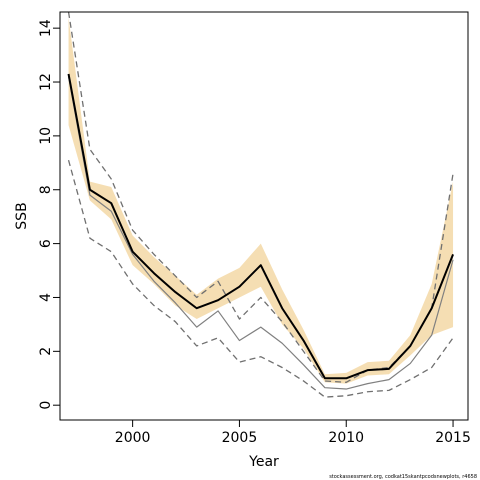  I want to click on x-axis: 2000 2005 2010 2015, so click(293, 432).